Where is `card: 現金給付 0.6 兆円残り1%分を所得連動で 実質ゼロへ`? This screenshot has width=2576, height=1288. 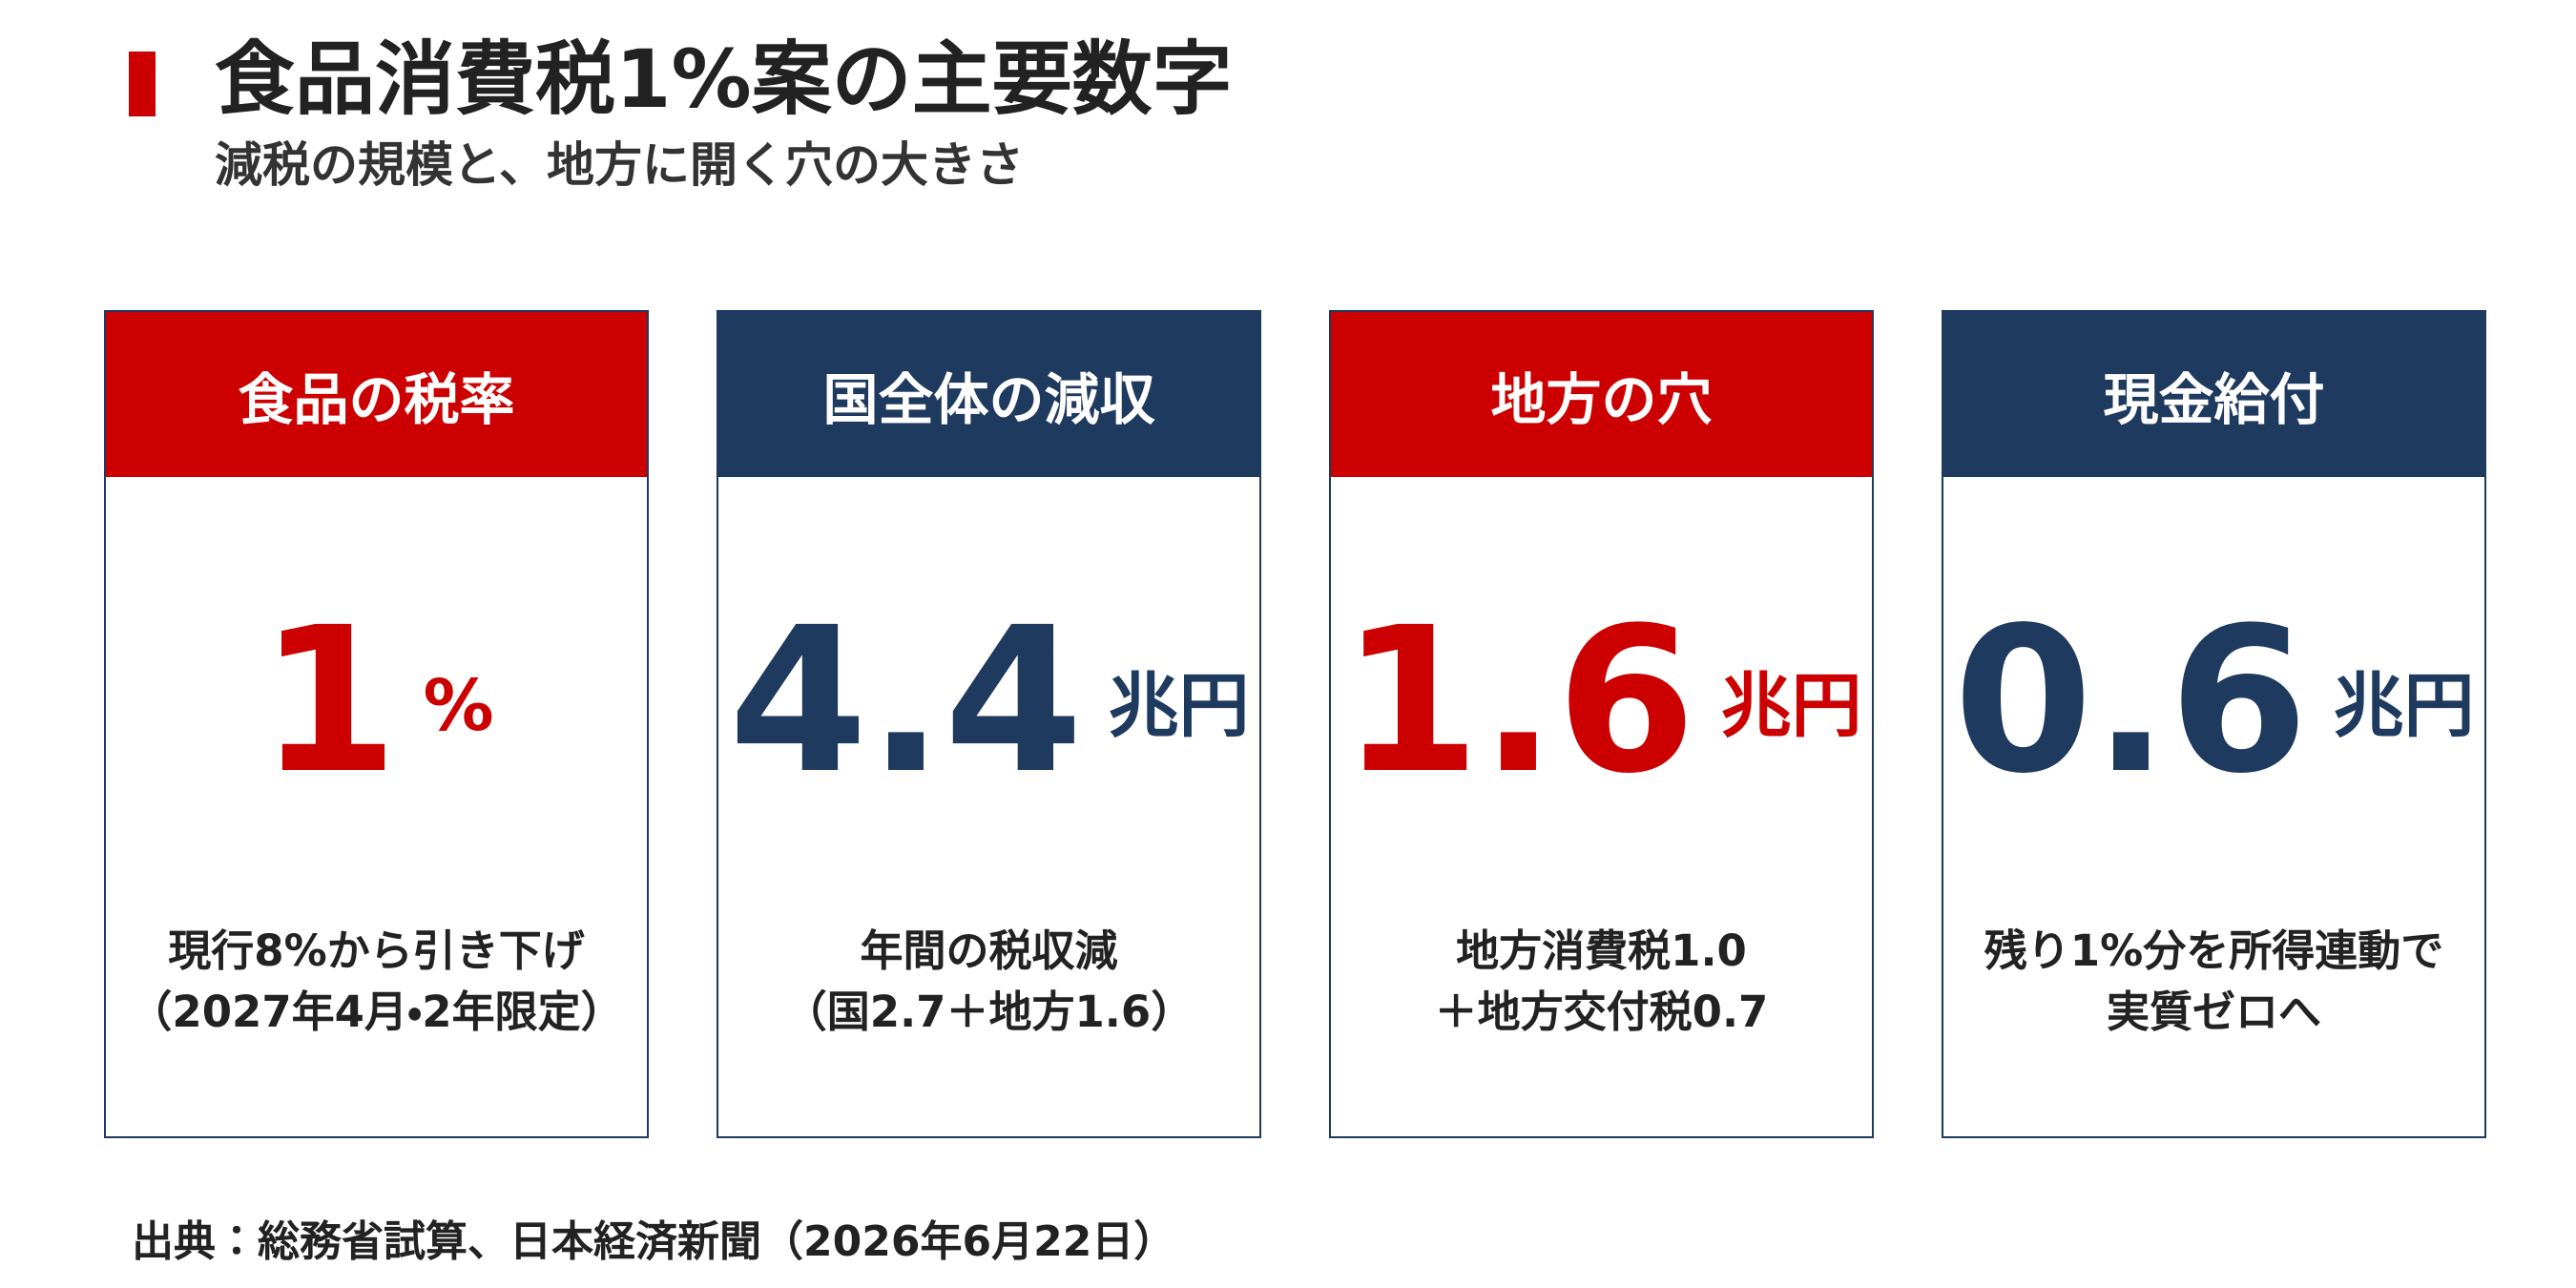 card: 現金給付 0.6 兆円残り1%分を所得連動で 実質ゼロへ is located at coordinates (2214, 724).